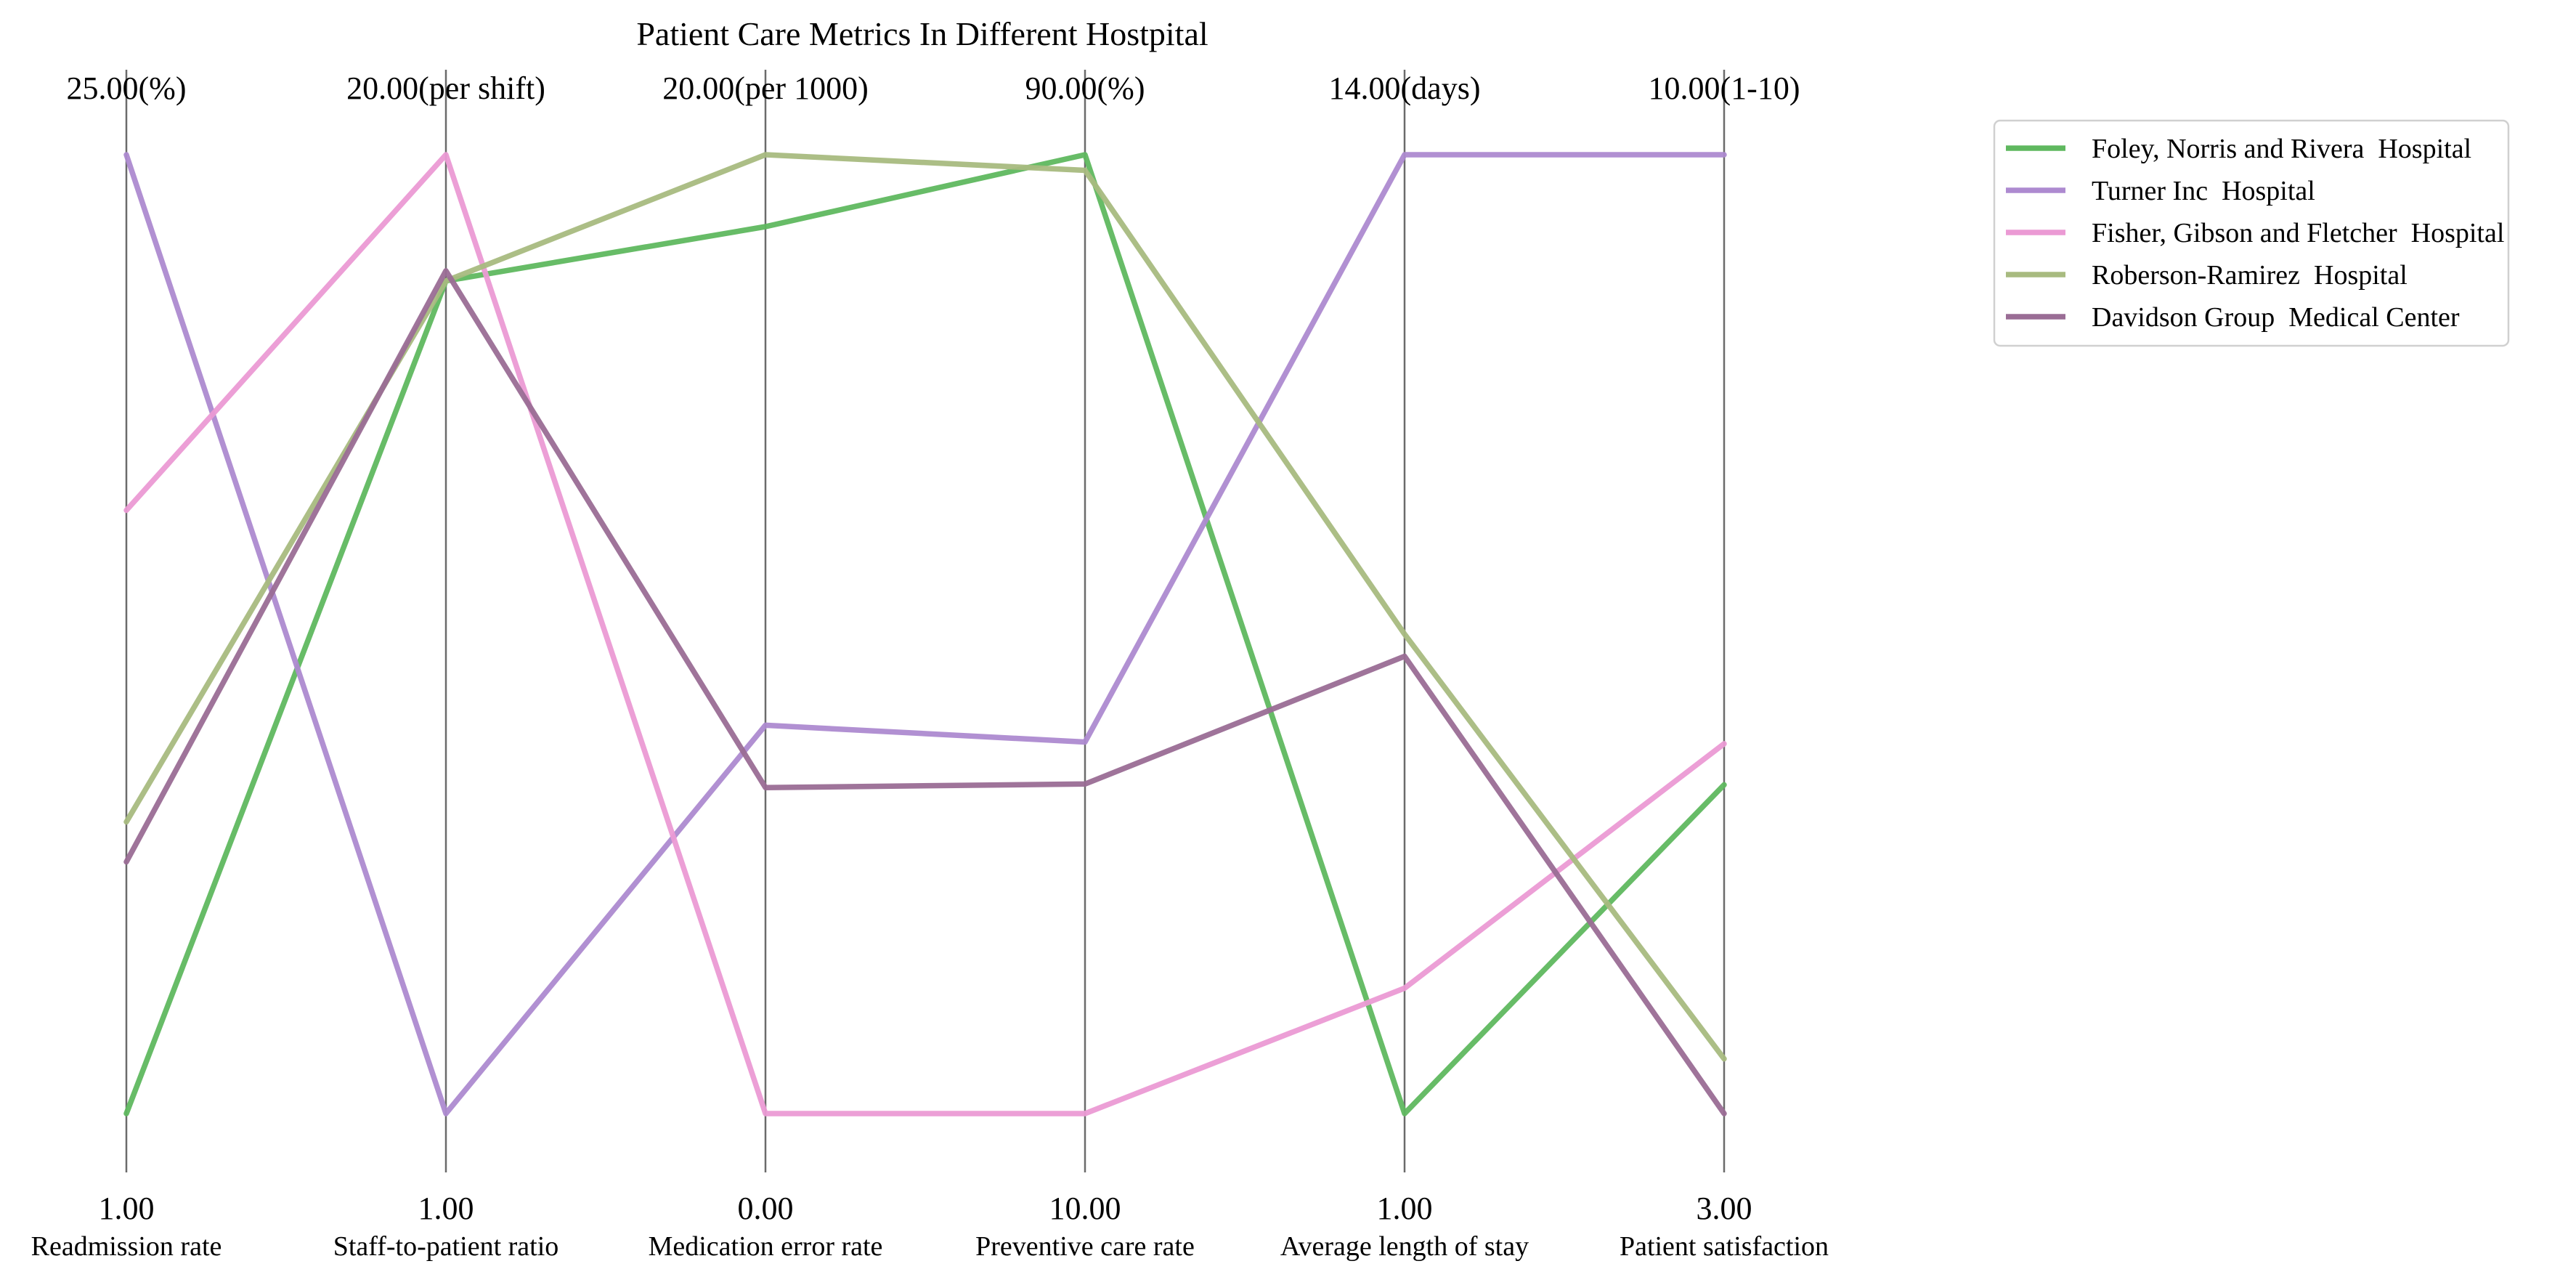 The height and width of the screenshot is (1285, 2576). What do you see at coordinates (1724, 88) in the screenshot?
I see `axis-max-label-patient-satisfaction: 10.00(1-10)` at bounding box center [1724, 88].